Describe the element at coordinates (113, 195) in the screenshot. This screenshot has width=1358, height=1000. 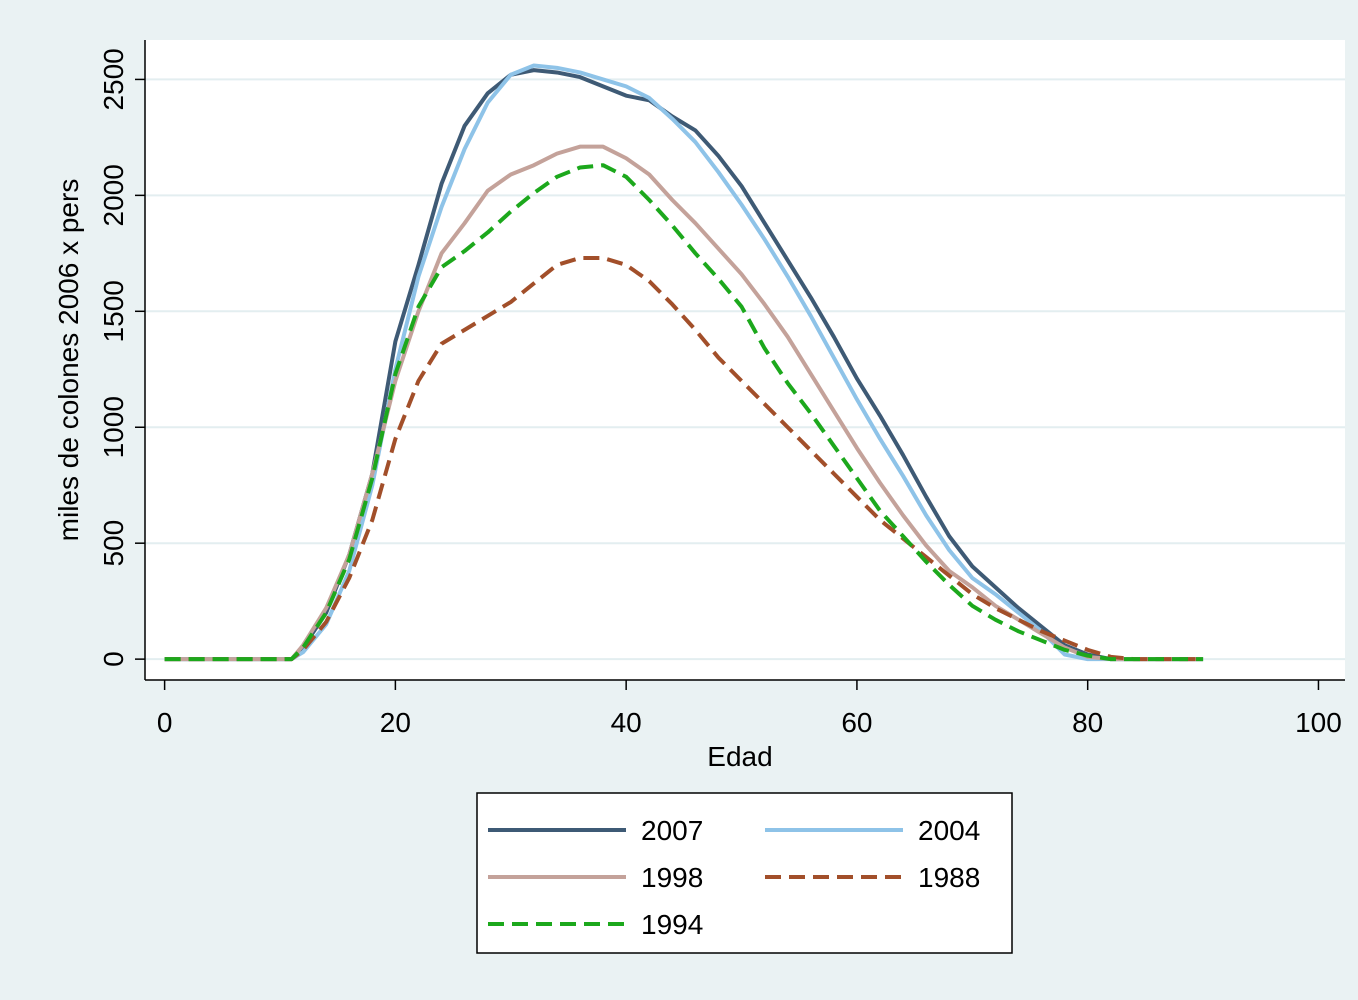
I see `y-tick-label: 2000` at that location.